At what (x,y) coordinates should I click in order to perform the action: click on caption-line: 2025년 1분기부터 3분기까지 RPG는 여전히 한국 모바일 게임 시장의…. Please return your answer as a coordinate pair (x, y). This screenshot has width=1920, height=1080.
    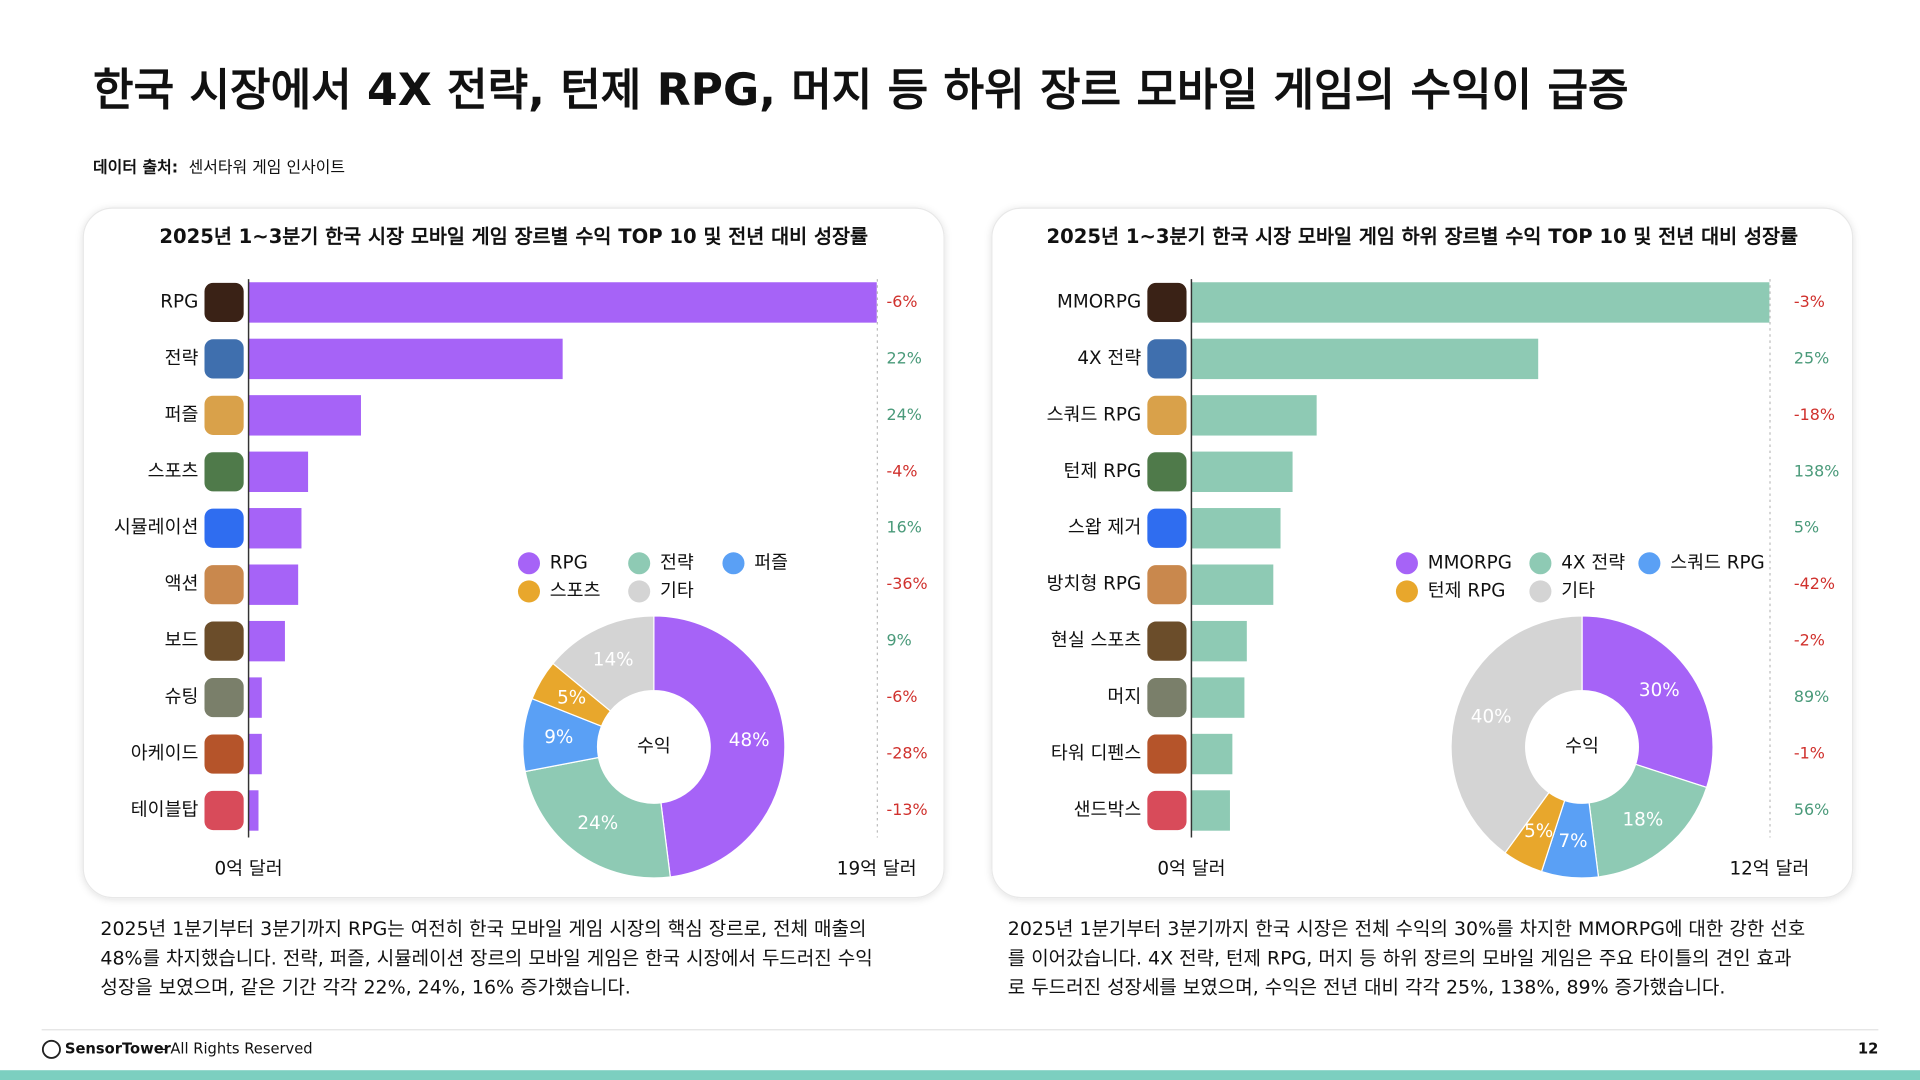
    Looking at the image, I should click on (483, 929).